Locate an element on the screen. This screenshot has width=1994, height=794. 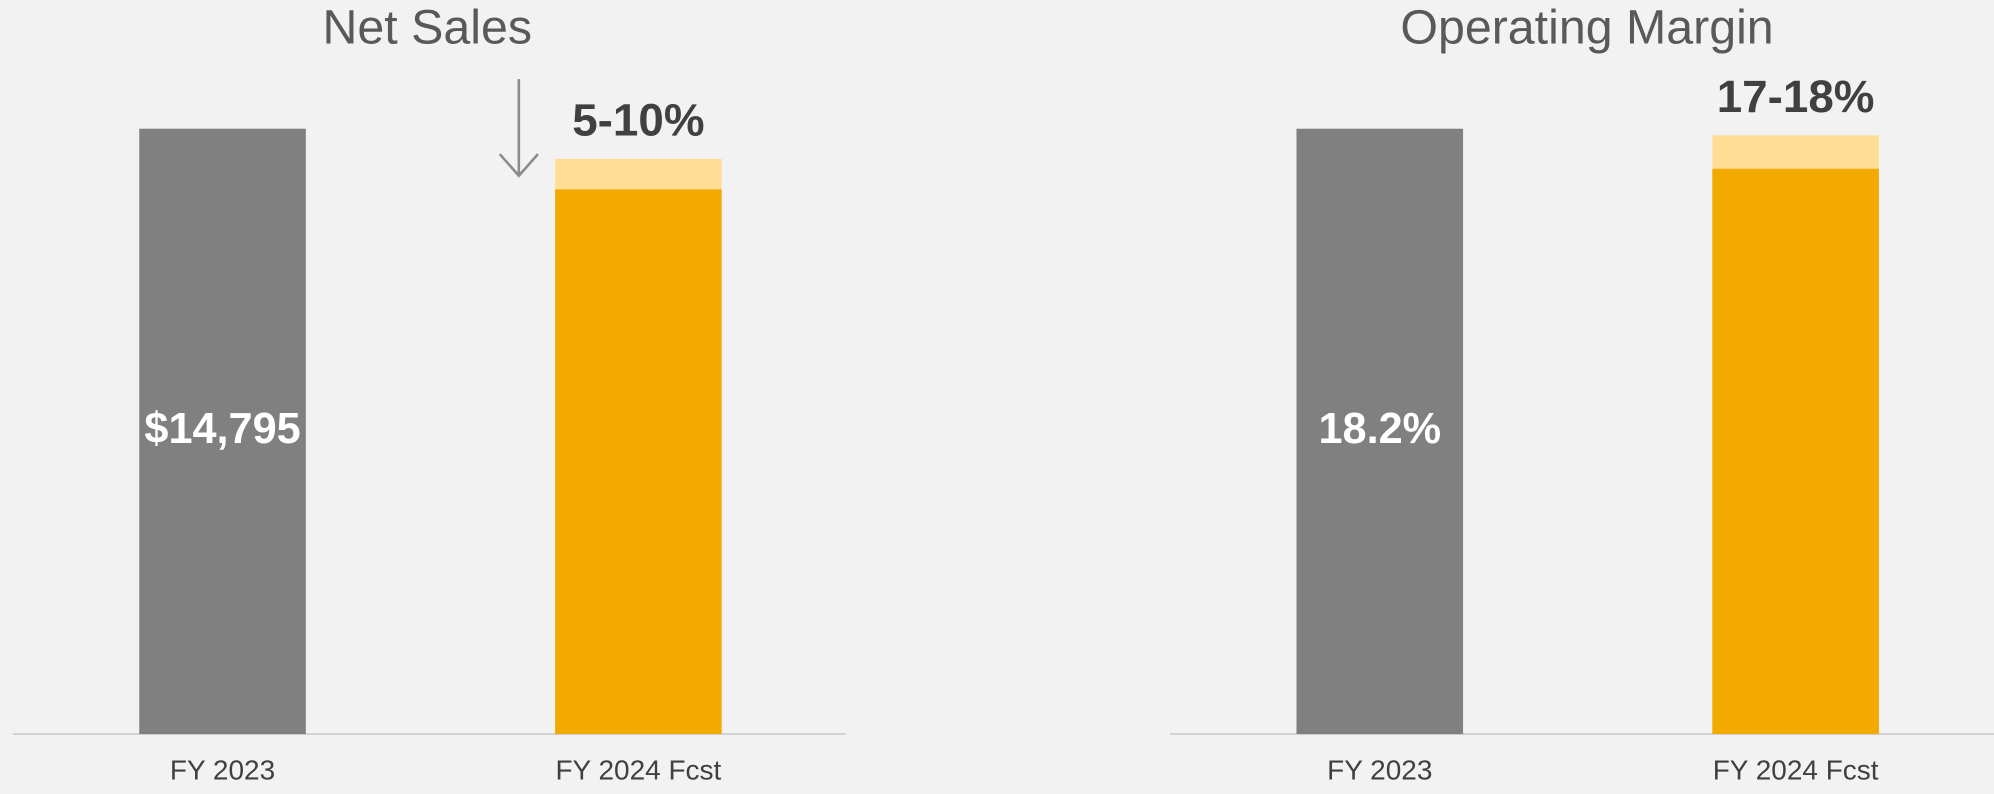
data-label: 18.2% is located at coordinates (1380, 429).